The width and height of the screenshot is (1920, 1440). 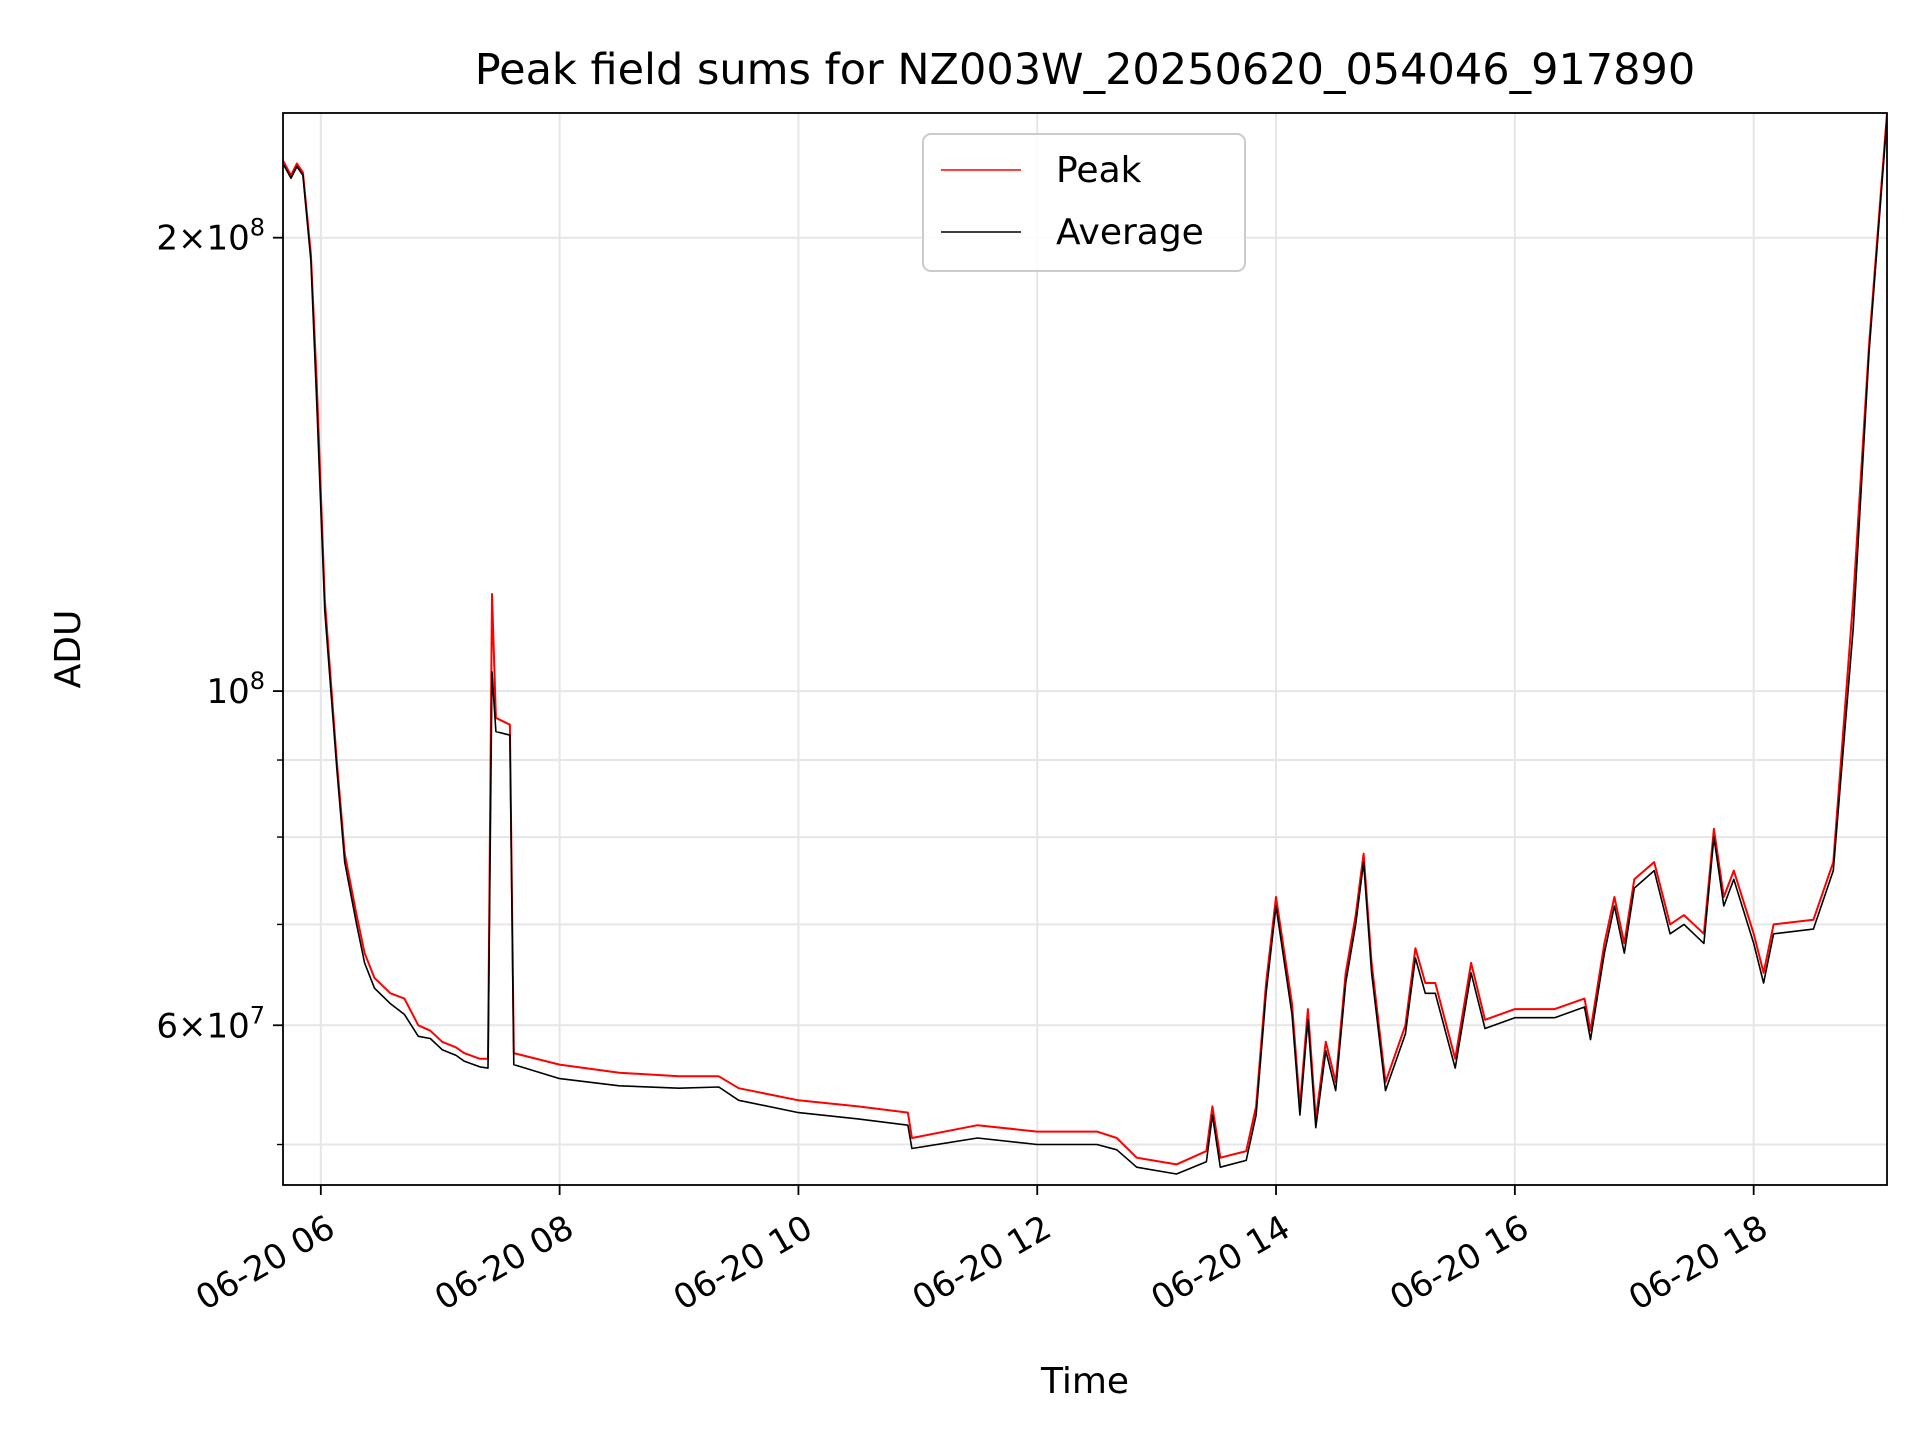 What do you see at coordinates (1099, 170) in the screenshot?
I see `legend-label-peak: Peak` at bounding box center [1099, 170].